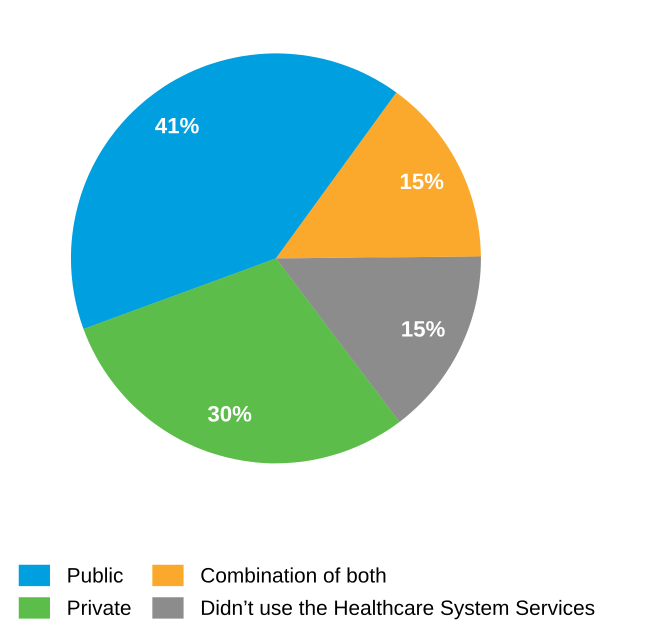 The image size is (657, 638). What do you see at coordinates (95, 575) in the screenshot?
I see `legend-label: Public` at bounding box center [95, 575].